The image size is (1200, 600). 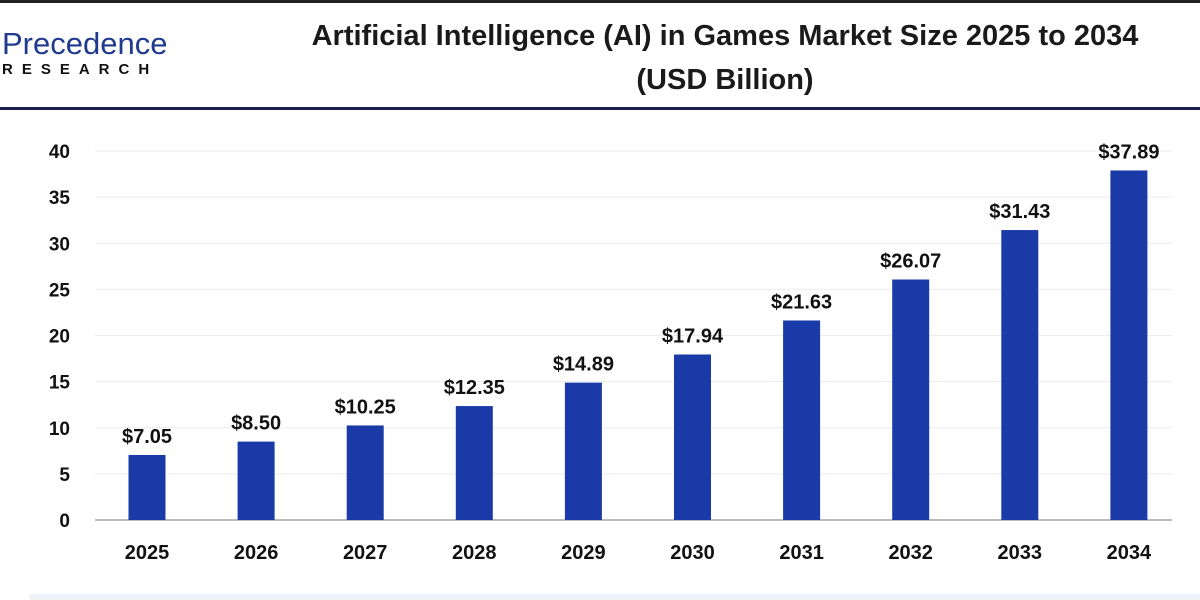 What do you see at coordinates (64, 521) in the screenshot?
I see `y-tick-label: 0` at bounding box center [64, 521].